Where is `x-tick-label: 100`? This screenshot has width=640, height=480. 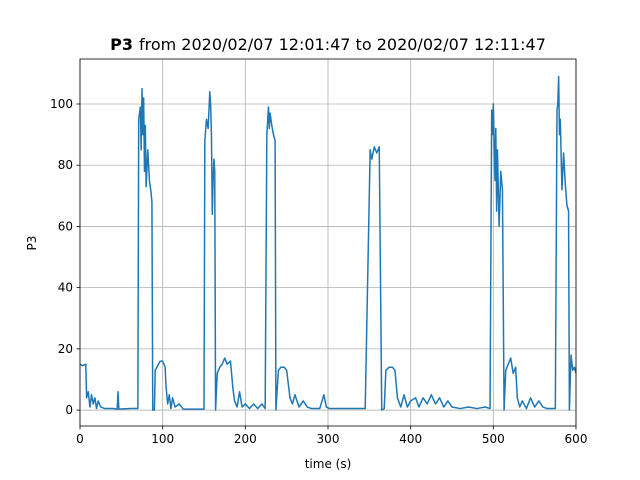
x-tick-label: 100 is located at coordinates (162, 439).